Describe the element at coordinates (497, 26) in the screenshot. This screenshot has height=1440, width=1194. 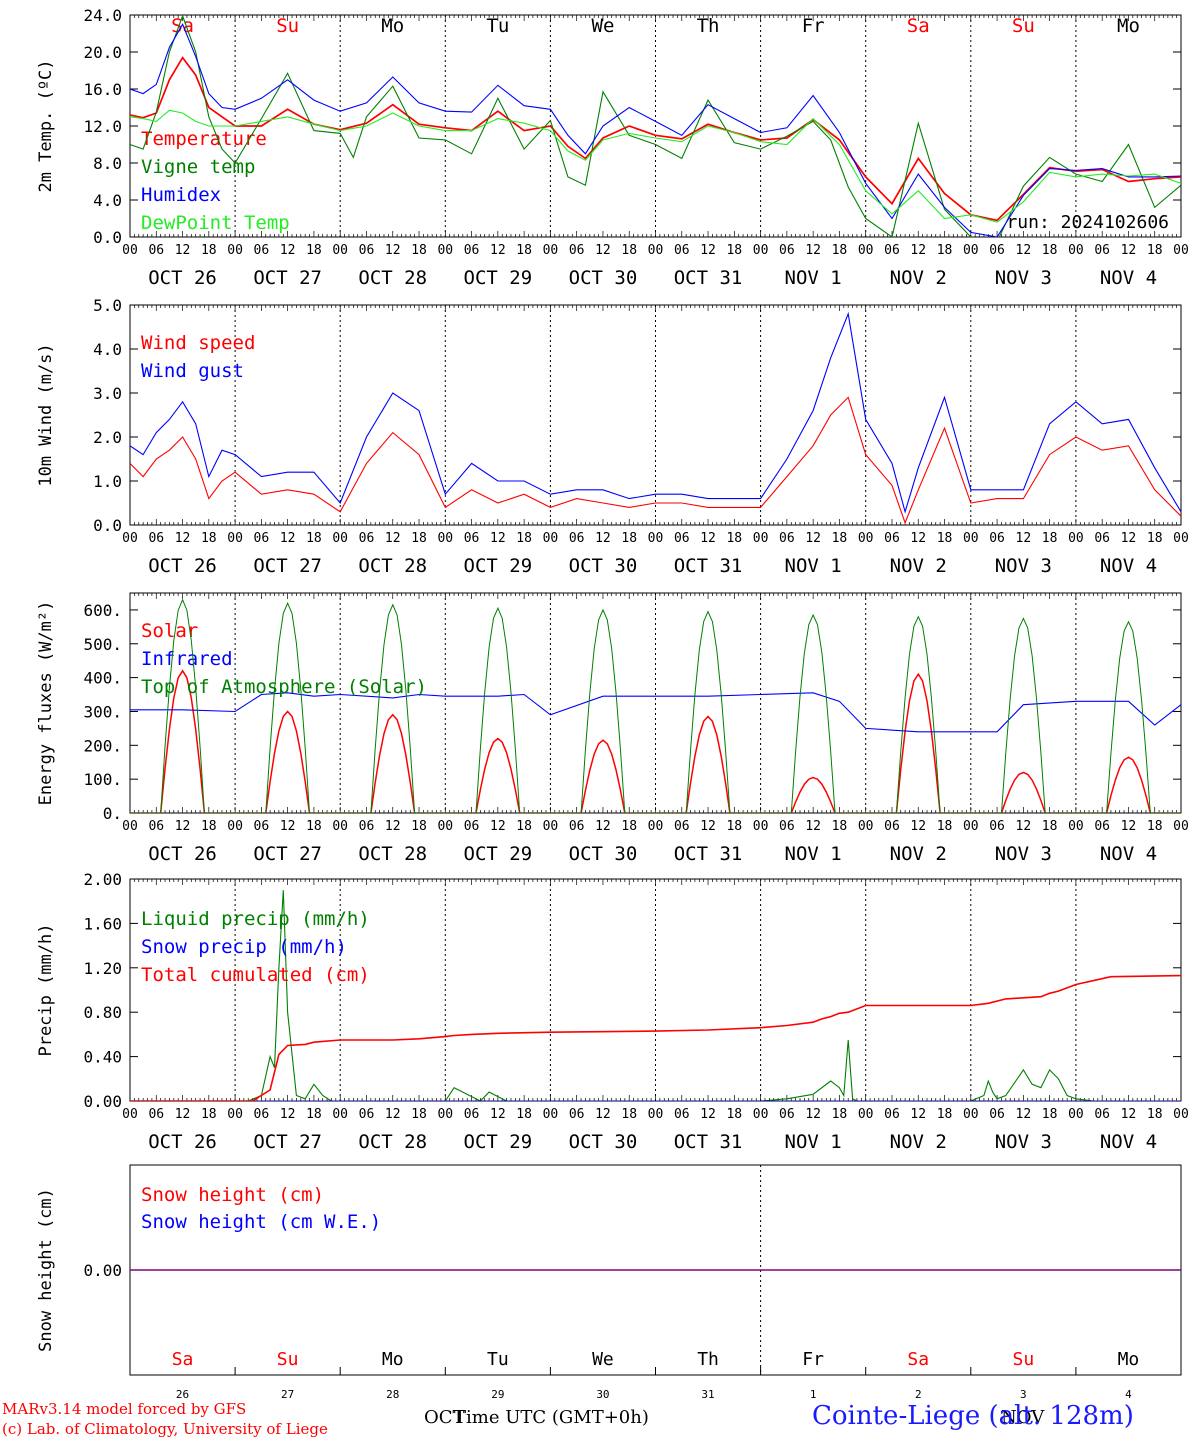
I see `day-label-top: Tu` at that location.